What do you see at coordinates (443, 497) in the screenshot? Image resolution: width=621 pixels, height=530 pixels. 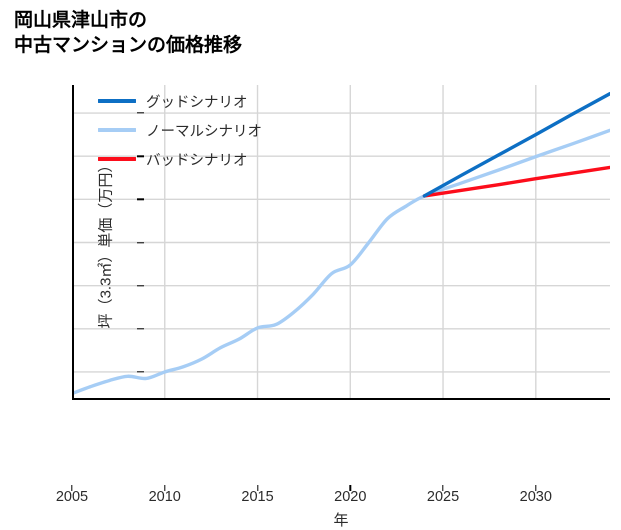 I see `x-tick-label: 2025` at bounding box center [443, 497].